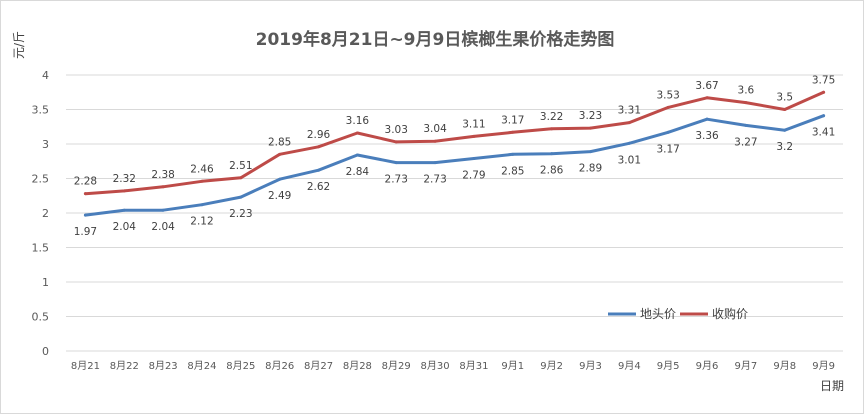 Image resolution: width=864 pixels, height=415 pixels. I want to click on data-label: 3.01, so click(629, 160).